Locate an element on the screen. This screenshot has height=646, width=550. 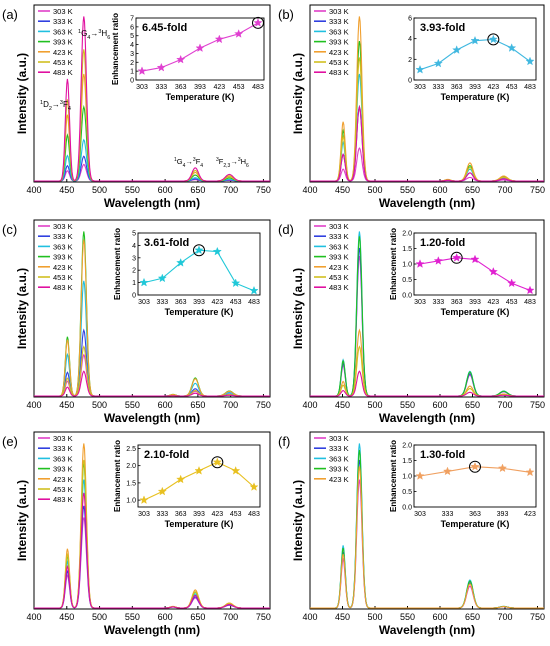
inset-y-tick-label: 0 is located at coordinates (410, 81).